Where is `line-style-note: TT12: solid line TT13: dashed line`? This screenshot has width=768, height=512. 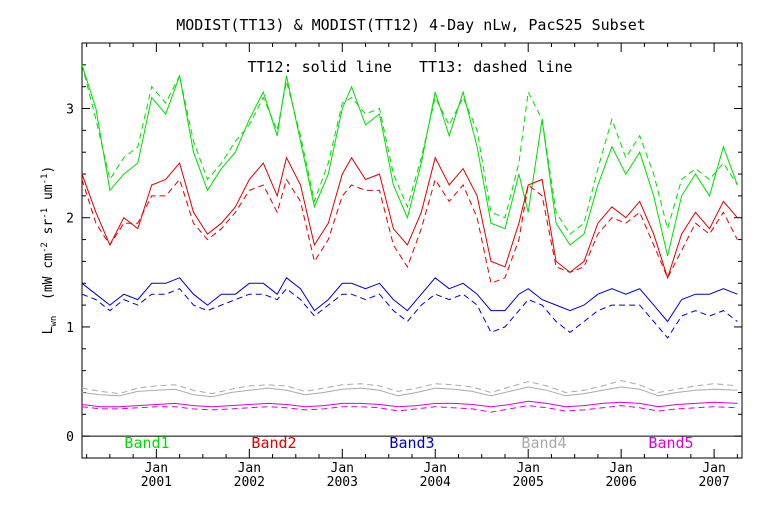 line-style-note: TT12: solid line TT13: dashed line is located at coordinates (409, 67).